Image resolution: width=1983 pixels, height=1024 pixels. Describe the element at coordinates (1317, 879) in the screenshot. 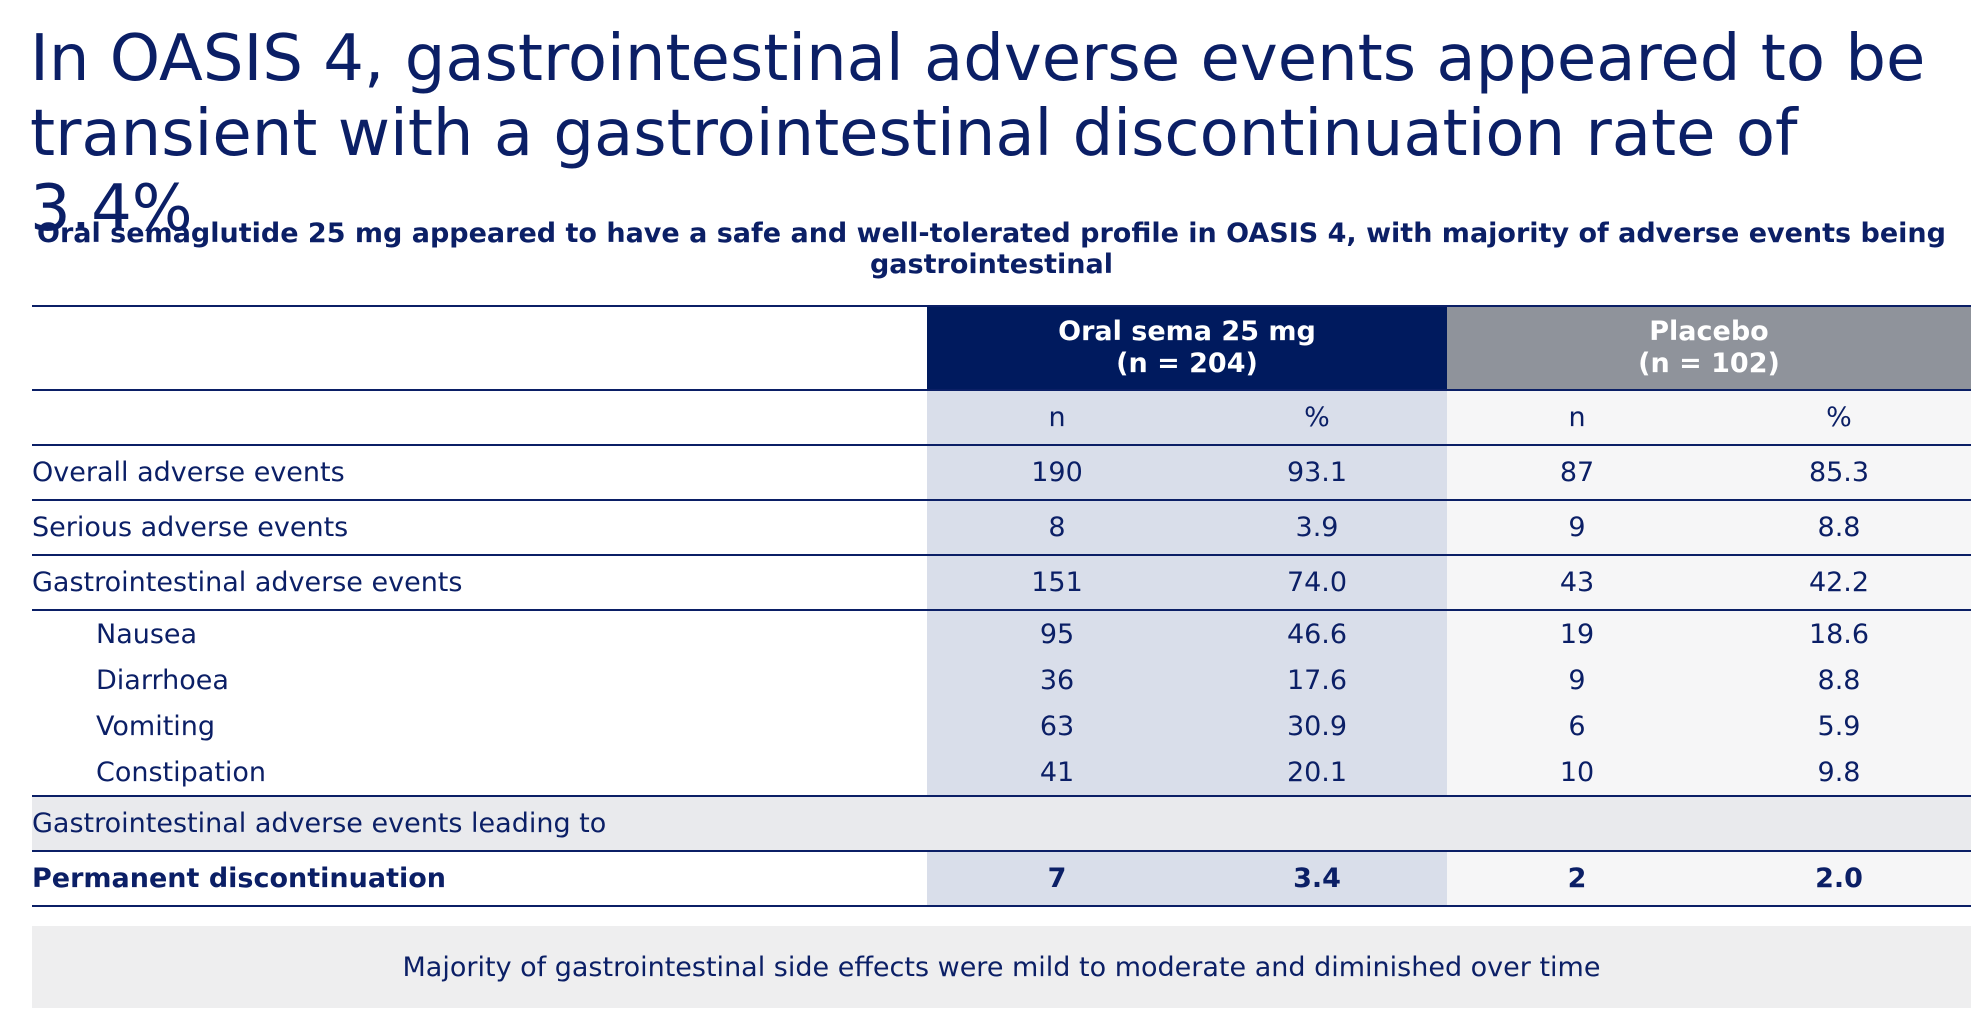

I see `cell-value: 3.4` at that location.